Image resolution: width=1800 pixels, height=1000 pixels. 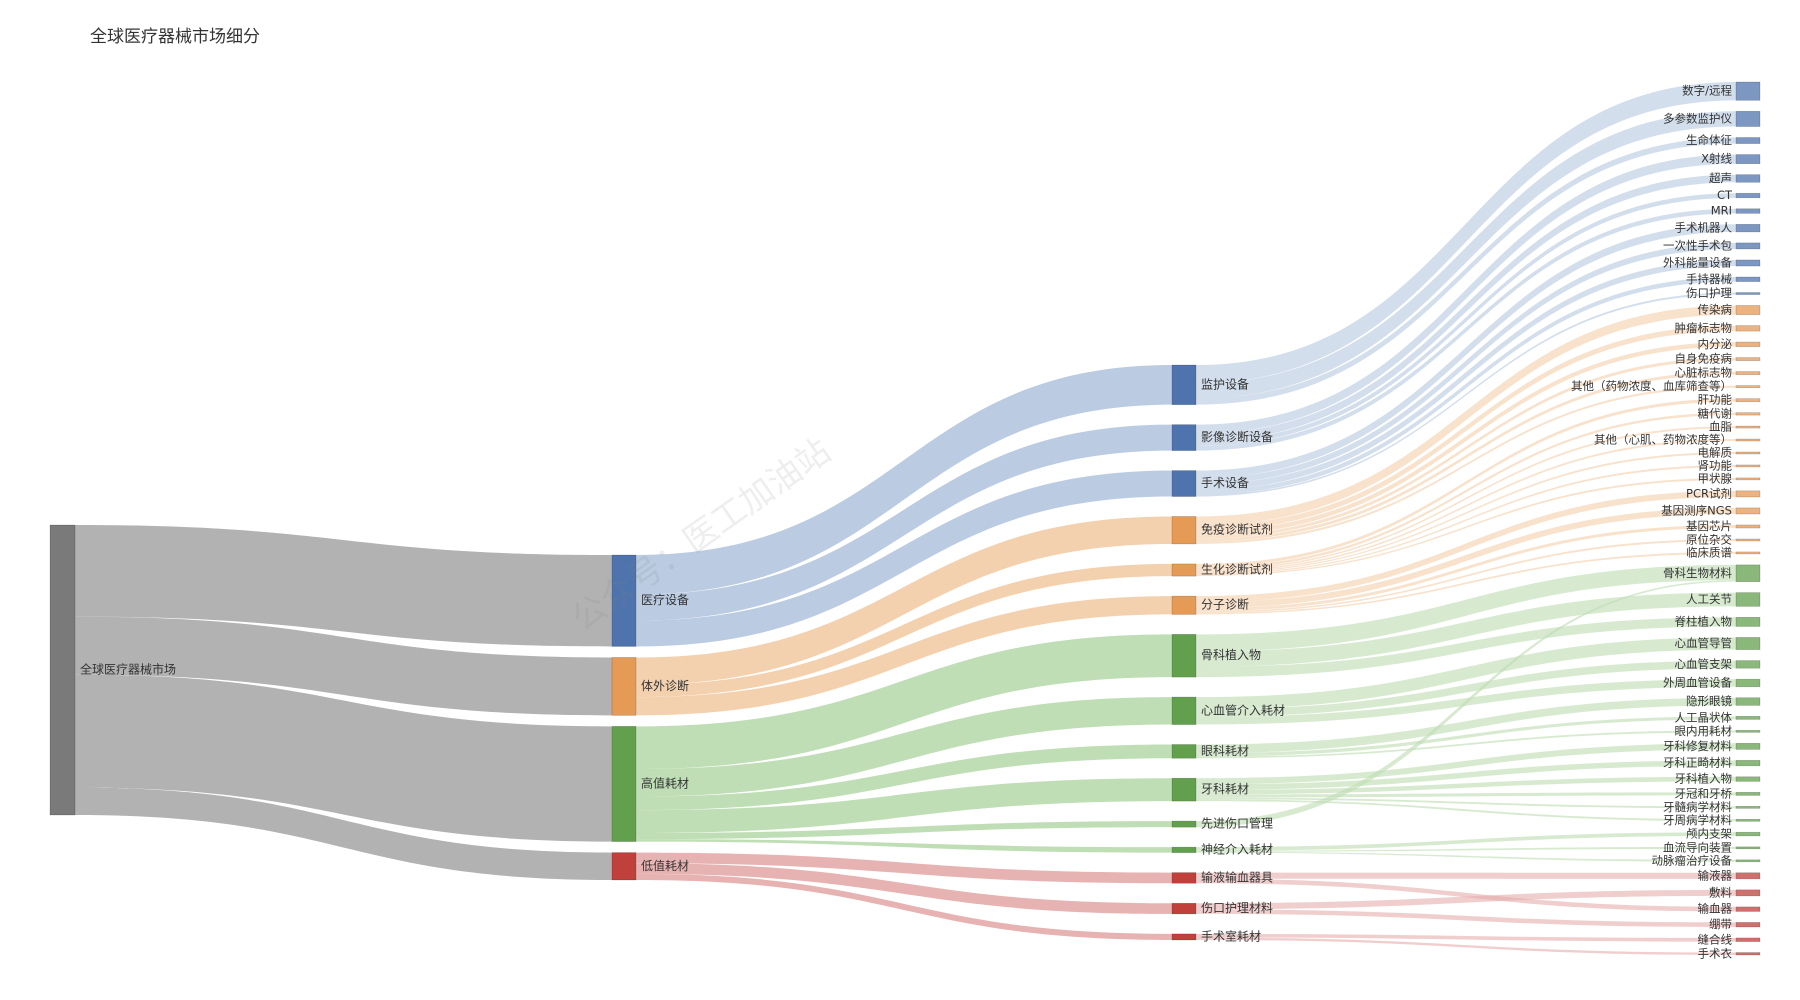 I want to click on node-wound_adv, so click(x=1184, y=824).